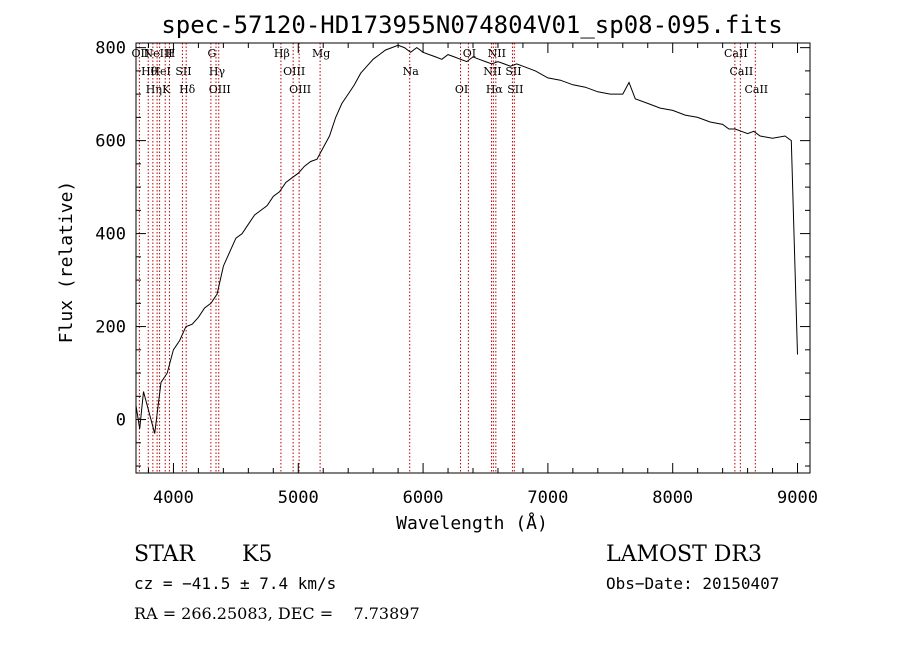 This screenshot has width=900, height=649. Describe the element at coordinates (282, 53) in the screenshot. I see `line-marker-label: Hβ` at that location.